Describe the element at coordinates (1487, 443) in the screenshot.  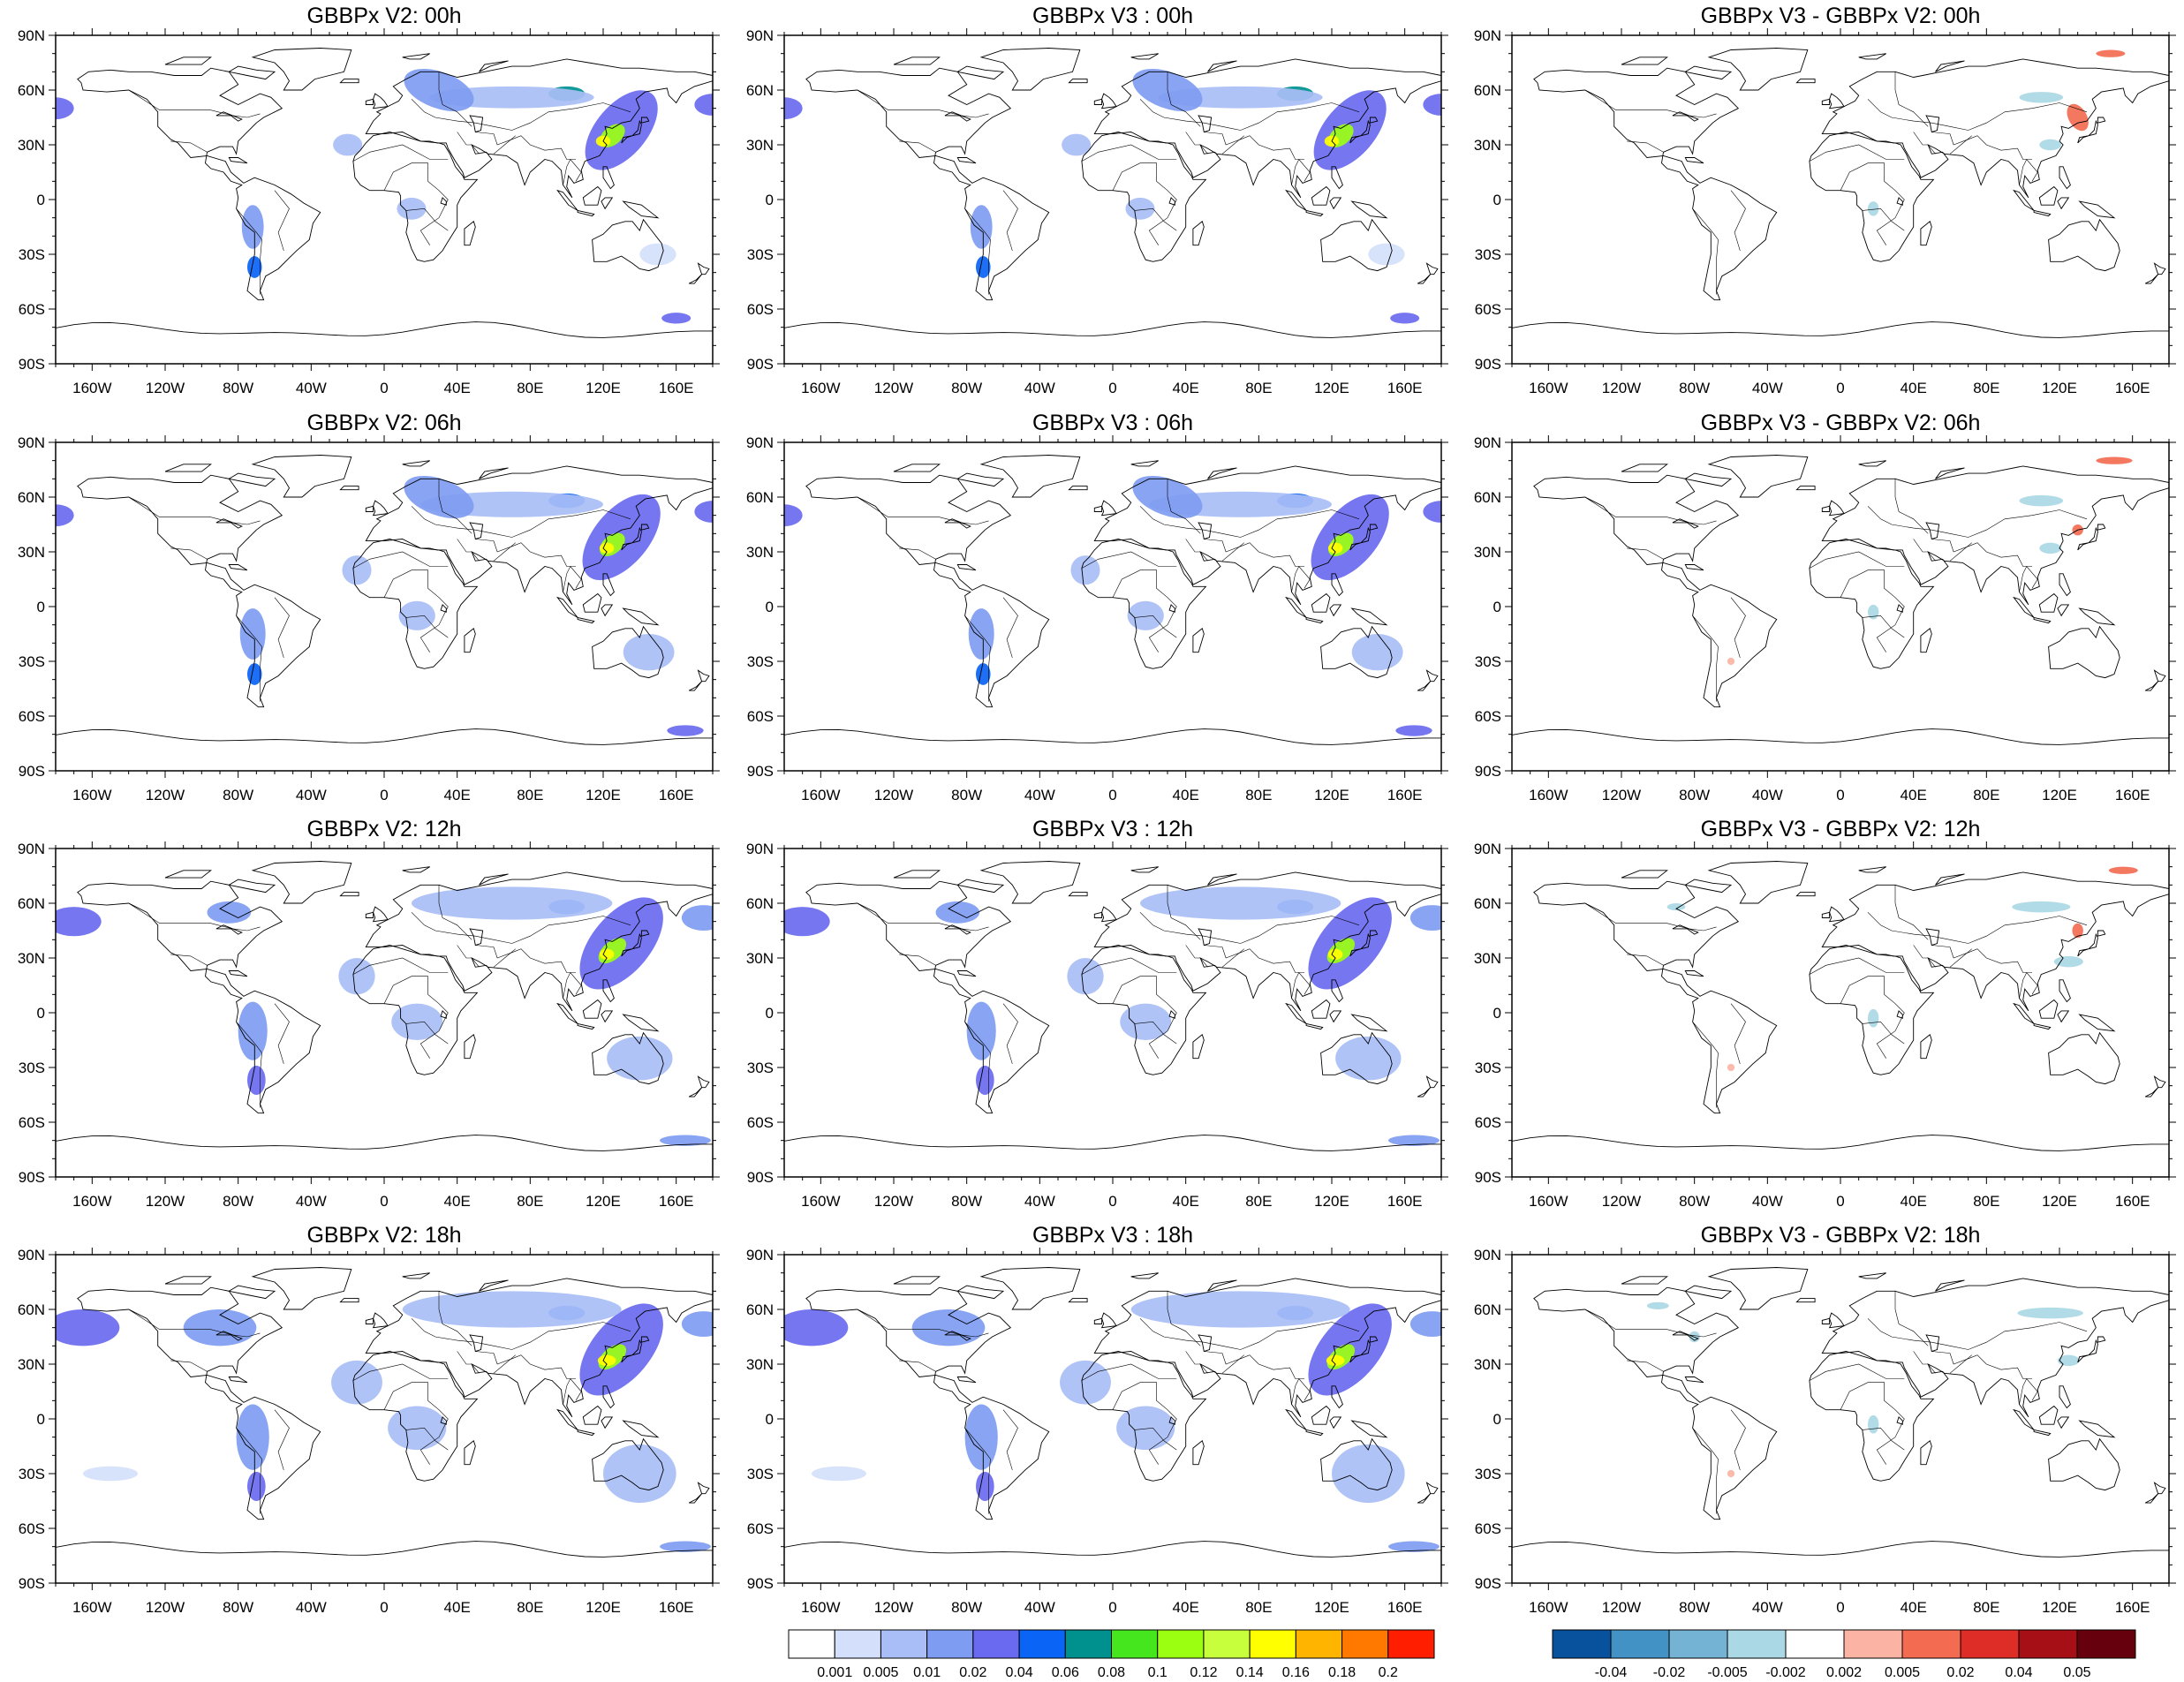
I see `lat-tick-label: 90N` at that location.